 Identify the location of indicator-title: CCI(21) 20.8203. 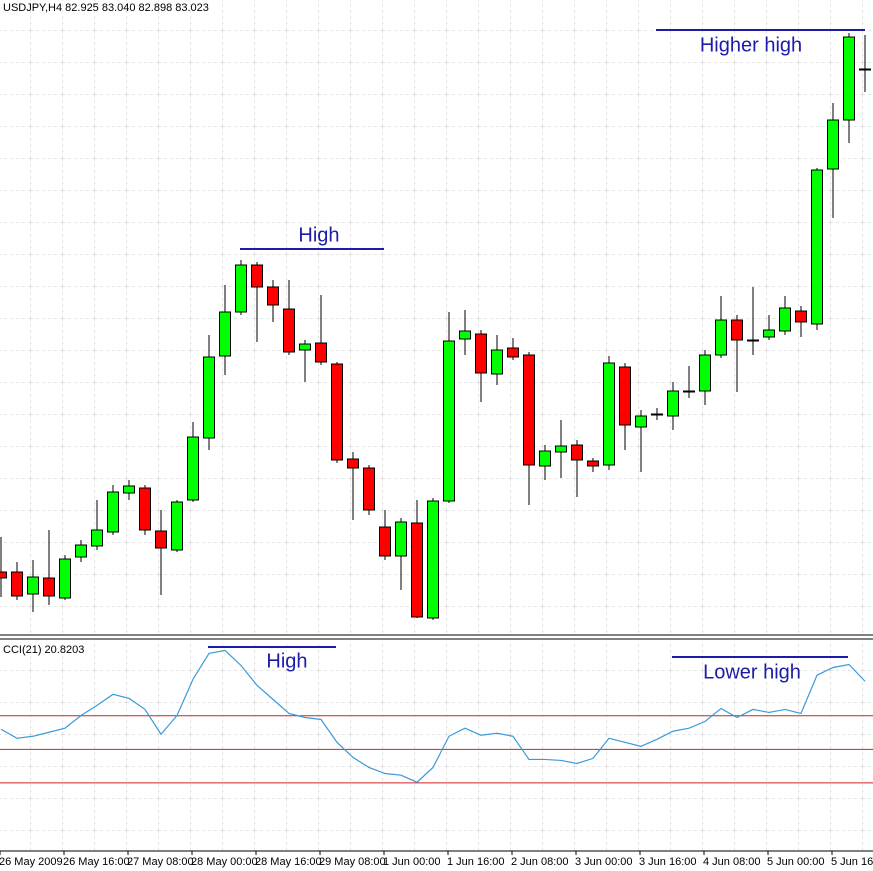
(43, 650).